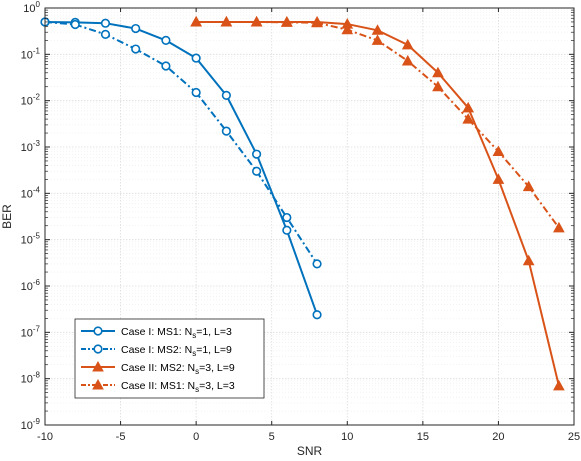  What do you see at coordinates (31, 192) in the screenshot?
I see `y-tick-label: 10⁻⁴` at bounding box center [31, 192].